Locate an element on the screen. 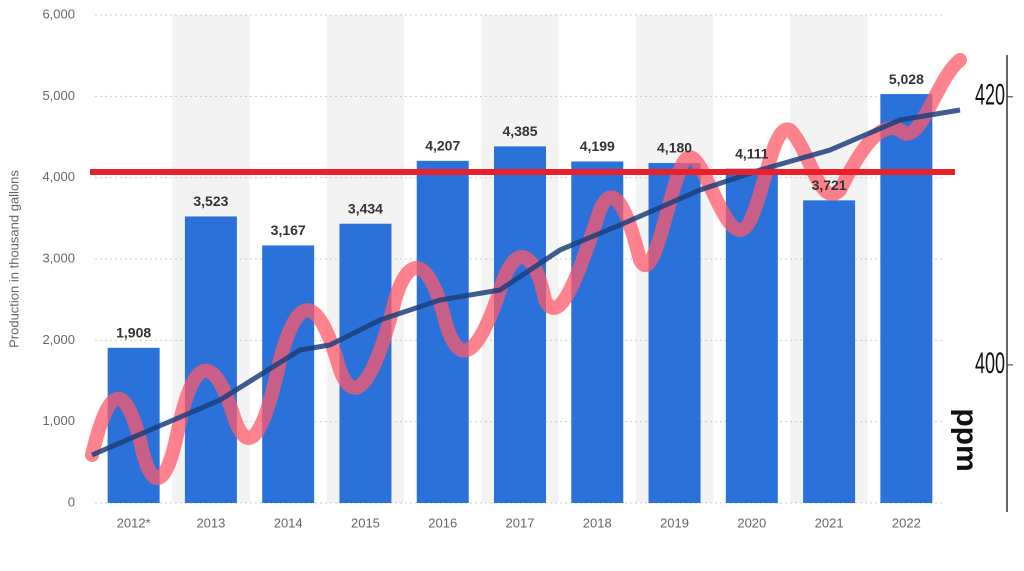 The height and width of the screenshot is (571, 1024). value-label: 4,385 is located at coordinates (519, 131).